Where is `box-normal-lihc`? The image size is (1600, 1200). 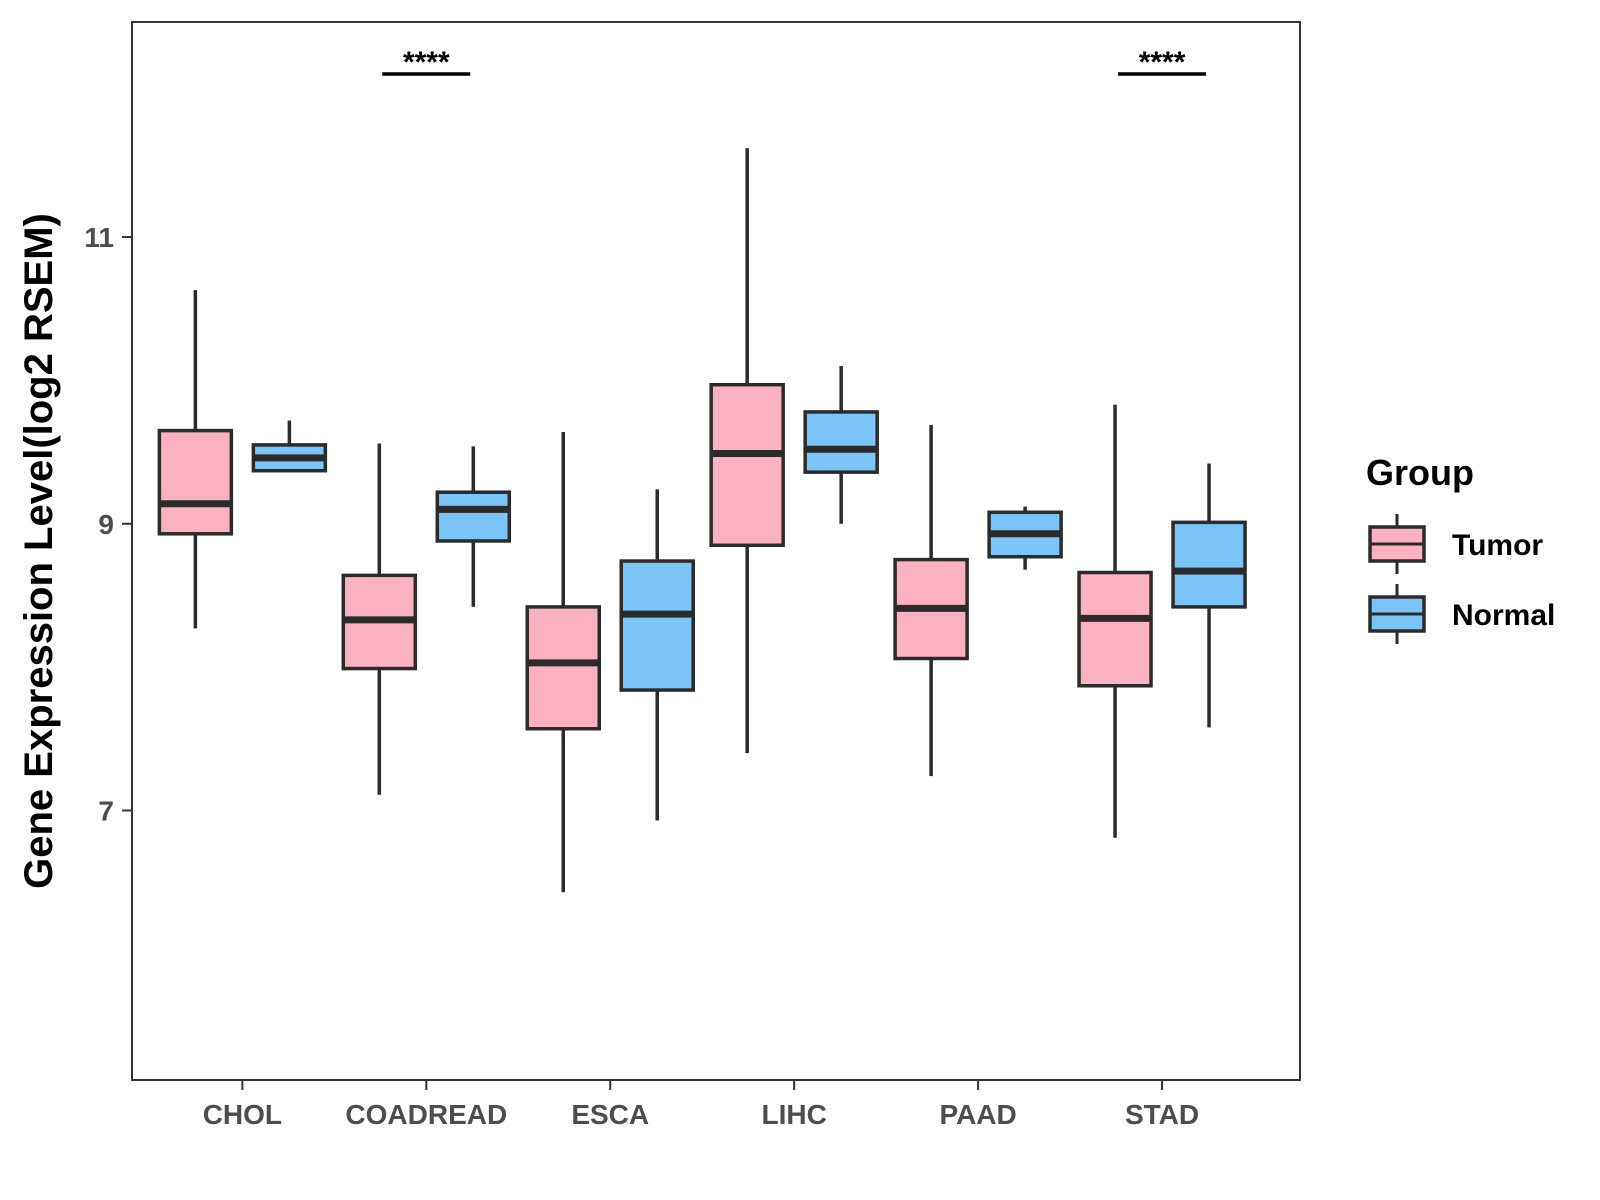
box-normal-lihc is located at coordinates (841, 445).